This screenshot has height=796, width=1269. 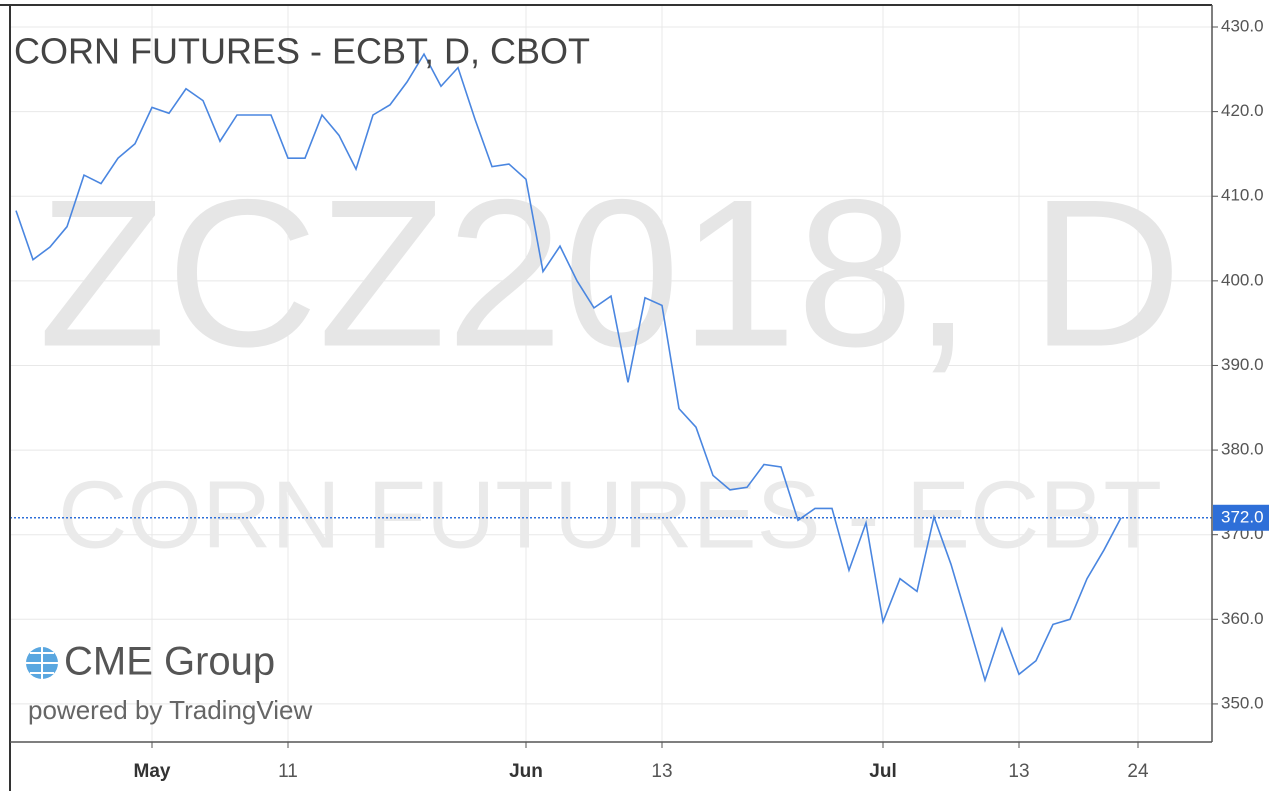 I want to click on chart-title: CORN FUTURES - ECBT, D, CBOT, so click(x=302, y=51).